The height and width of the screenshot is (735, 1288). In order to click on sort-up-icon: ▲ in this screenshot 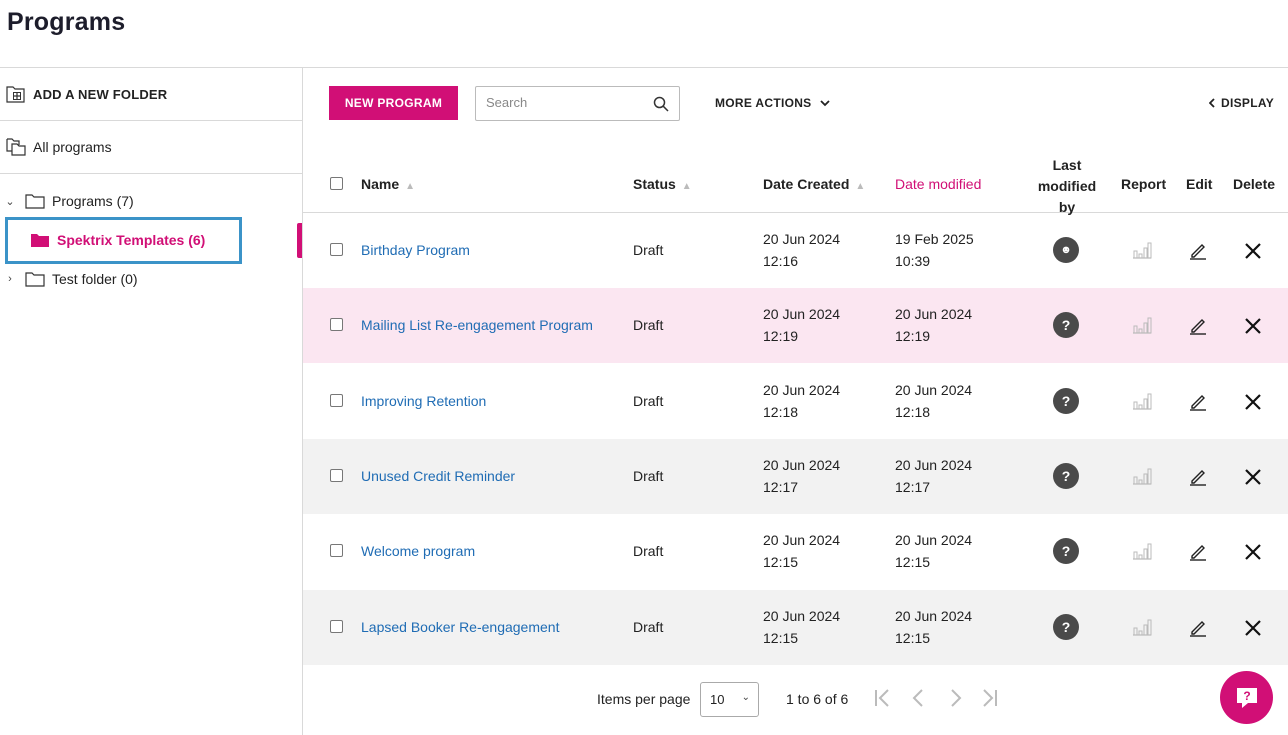, I will do `click(410, 186)`.